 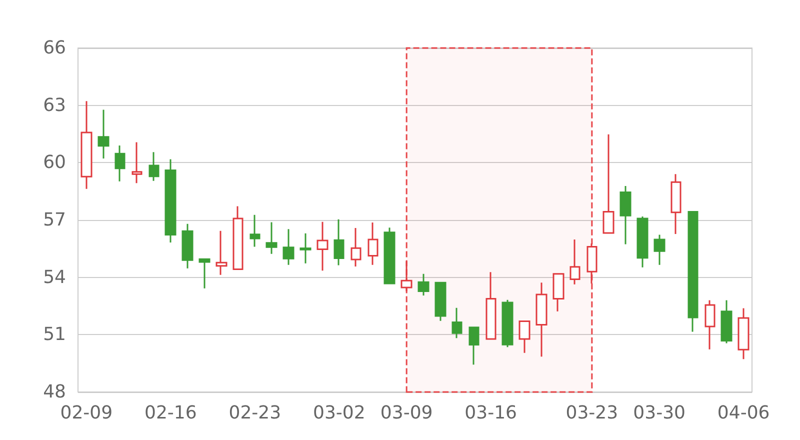 I want to click on x-tick-label: 03-23, so click(x=592, y=413).